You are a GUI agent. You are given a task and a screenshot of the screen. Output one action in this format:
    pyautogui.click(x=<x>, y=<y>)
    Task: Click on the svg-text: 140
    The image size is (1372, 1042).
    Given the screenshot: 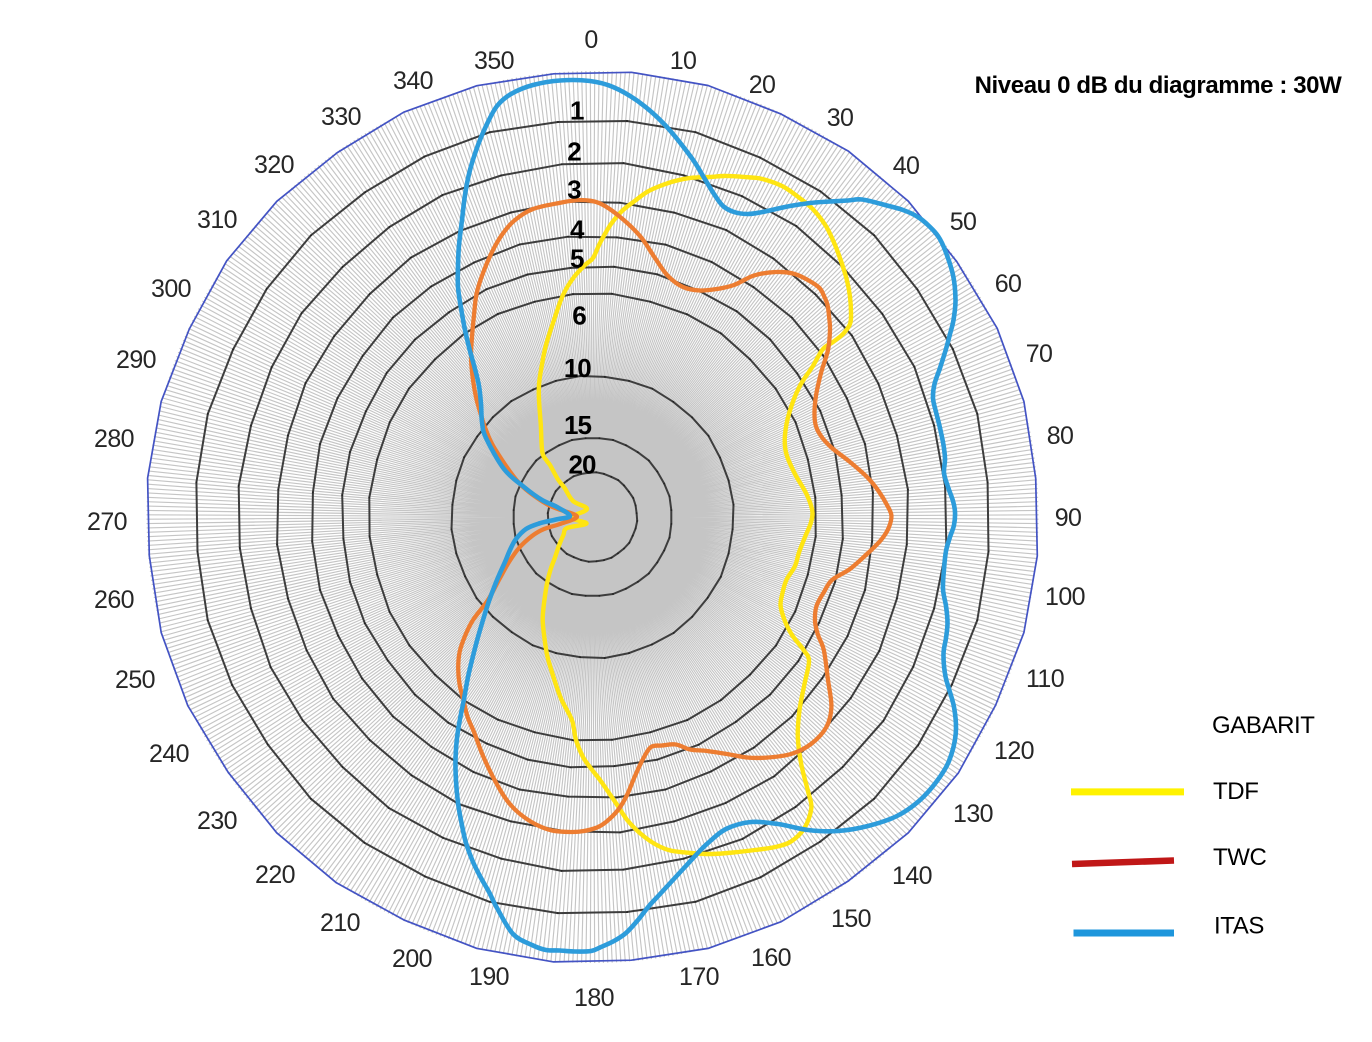 What is the action you would take?
    pyautogui.click(x=912, y=876)
    